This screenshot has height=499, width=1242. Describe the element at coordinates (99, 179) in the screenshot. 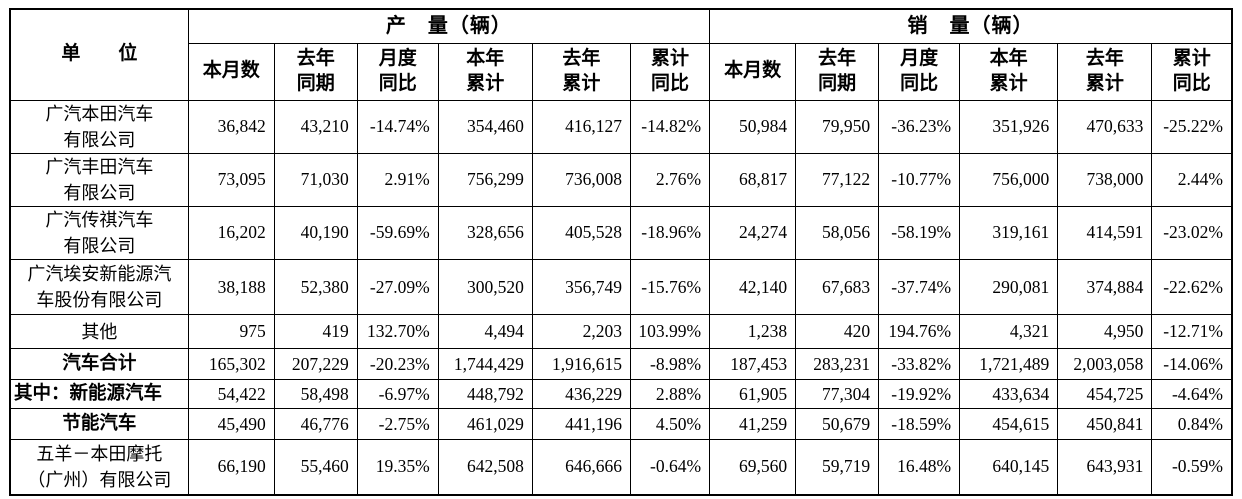

I see `company-name: 广汽丰田汽车 有限公司` at that location.